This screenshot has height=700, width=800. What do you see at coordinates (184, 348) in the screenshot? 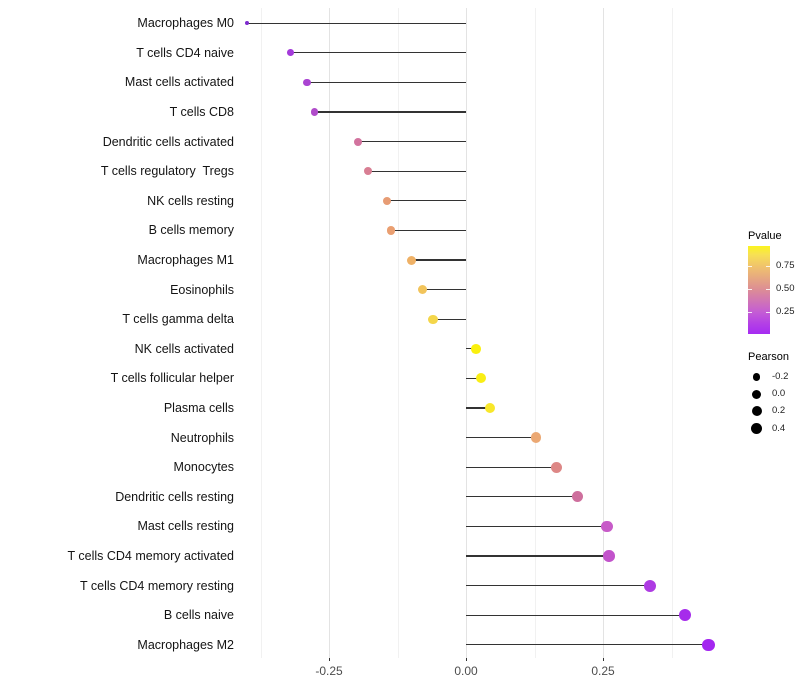
I see `category-label: NK cells activated` at bounding box center [184, 348].